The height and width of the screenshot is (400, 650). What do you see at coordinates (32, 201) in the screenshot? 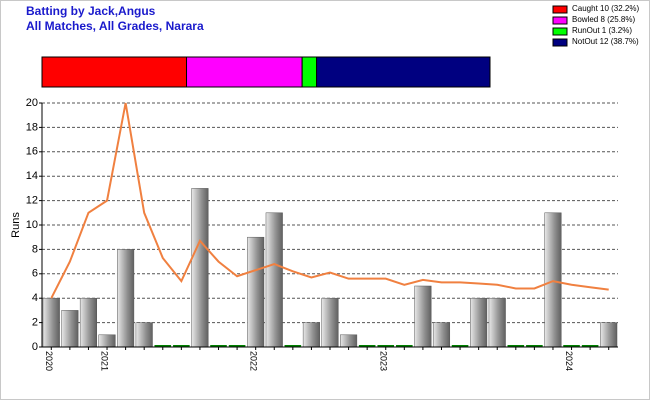
I see `y-tick-label: 12` at bounding box center [32, 201].